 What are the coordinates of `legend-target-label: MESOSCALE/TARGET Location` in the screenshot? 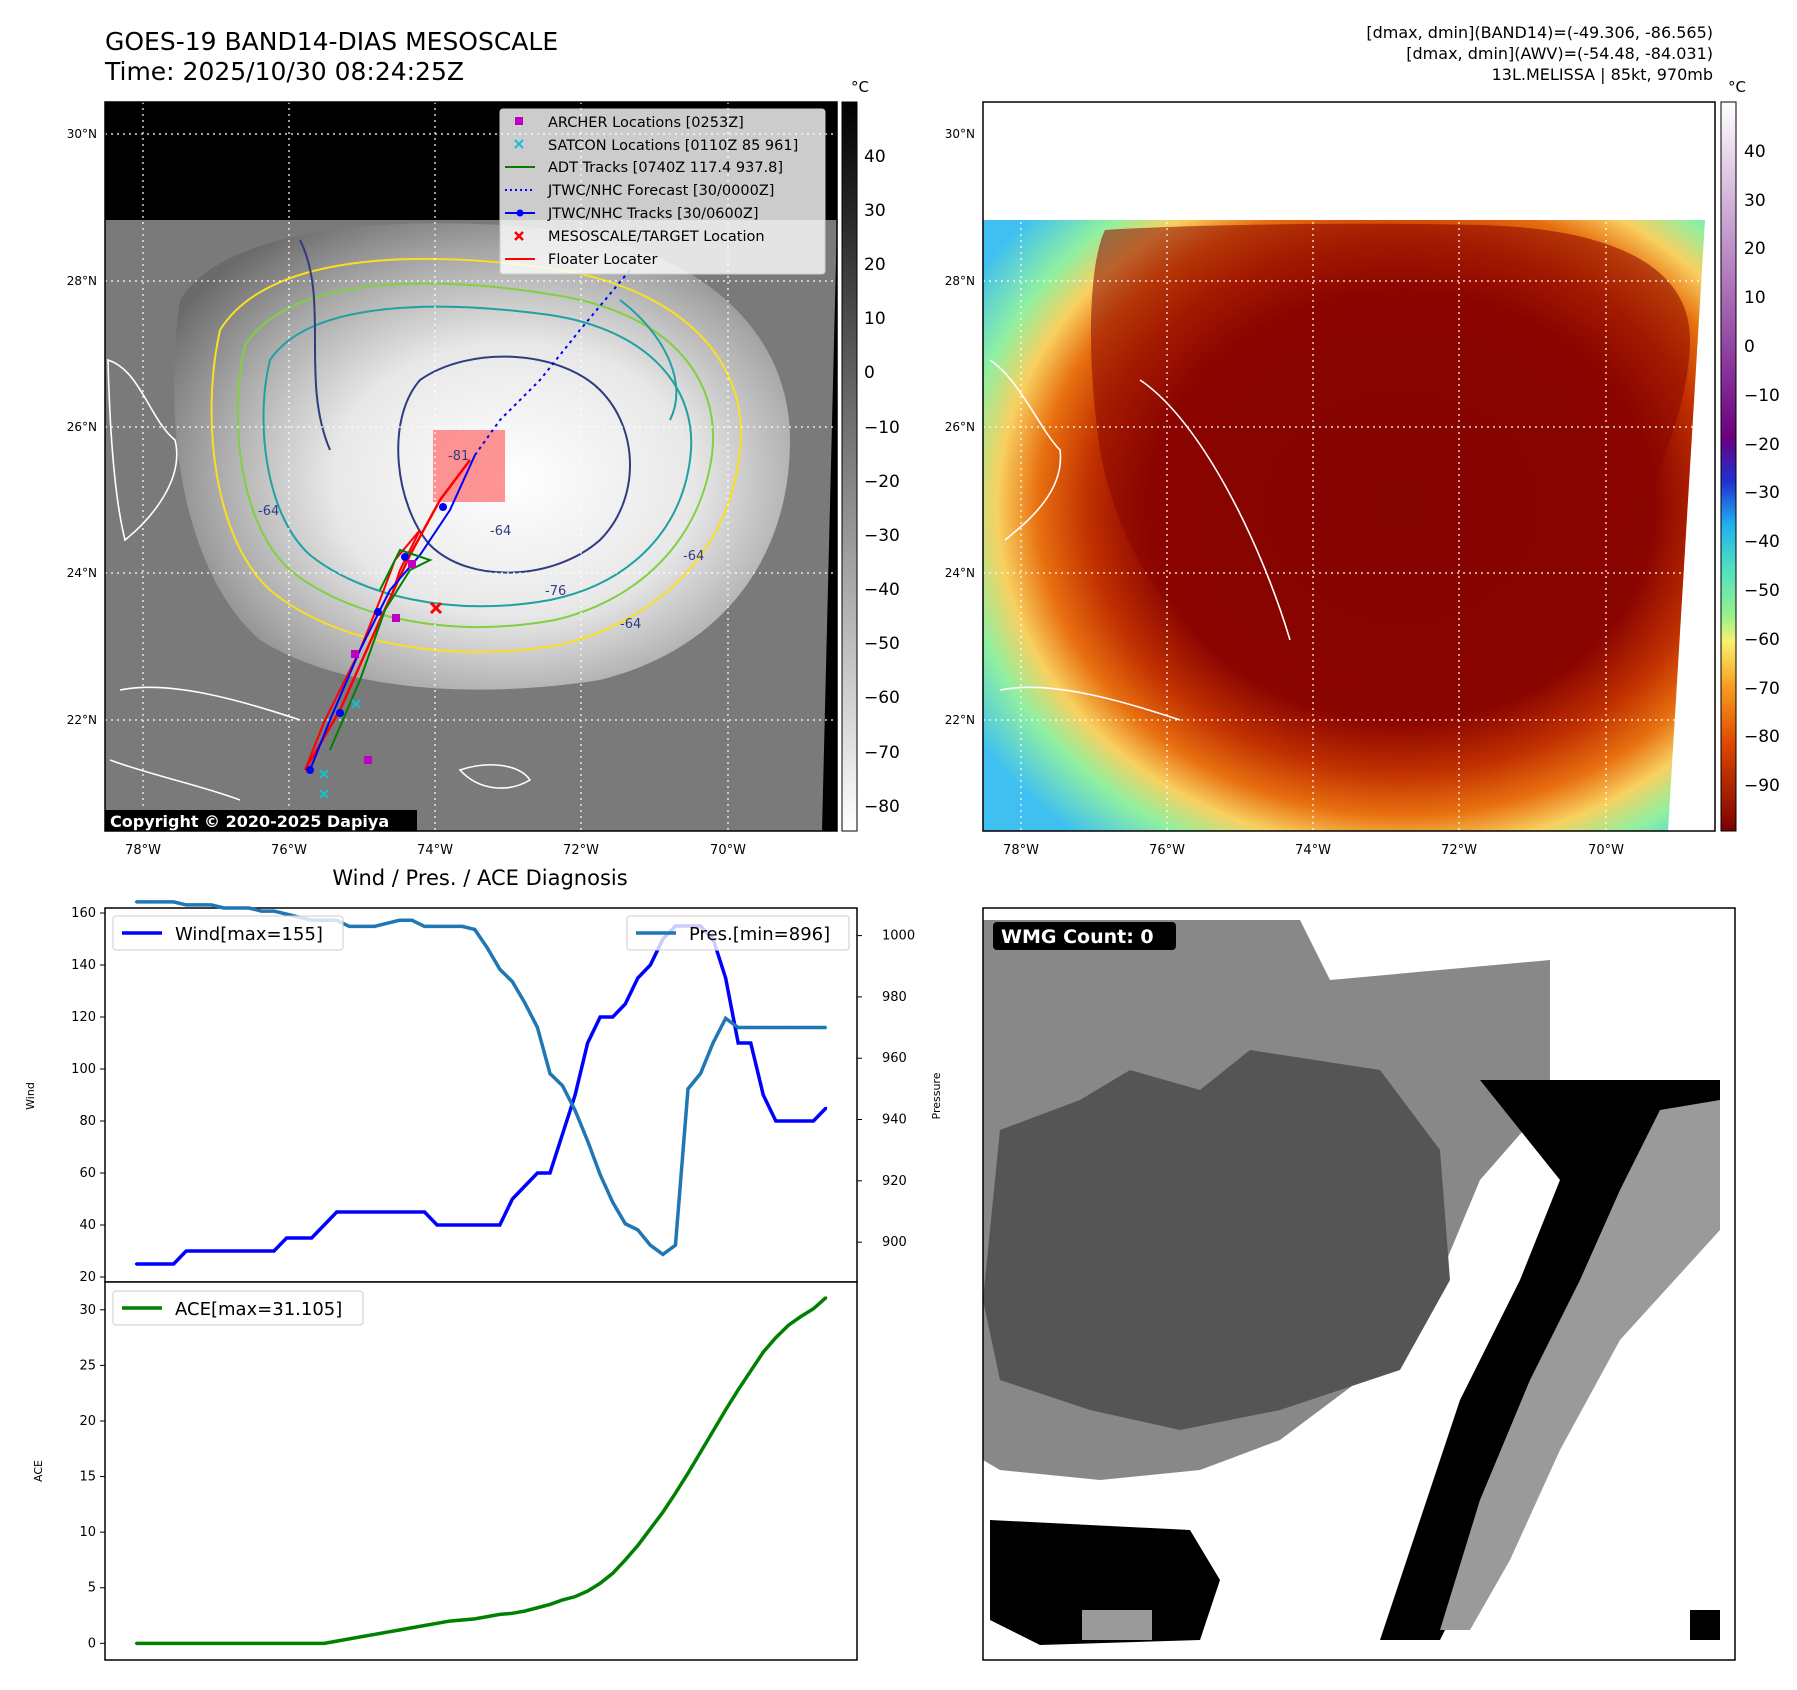 It's located at (656, 237).